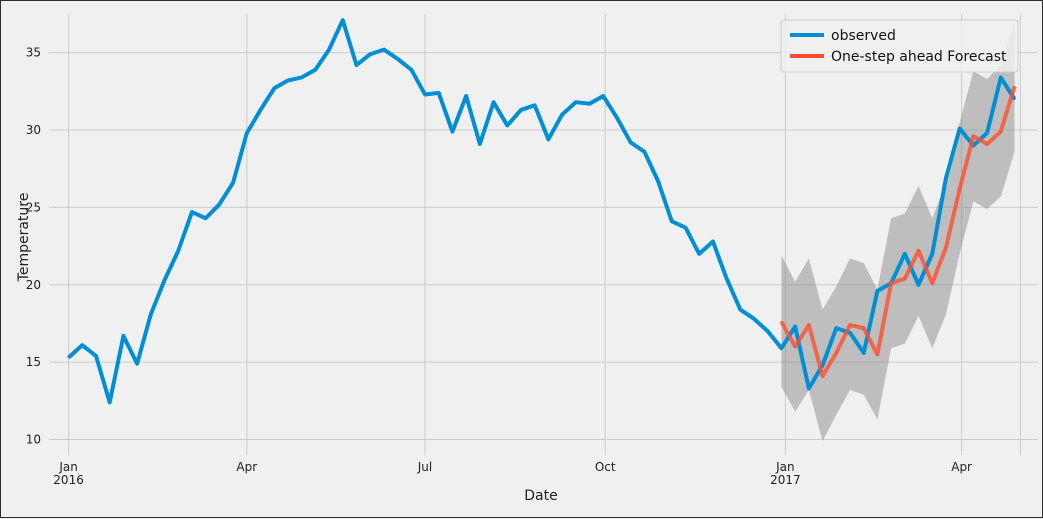 The width and height of the screenshot is (1043, 519). I want to click on x-tick-label: Oct, so click(605, 467).